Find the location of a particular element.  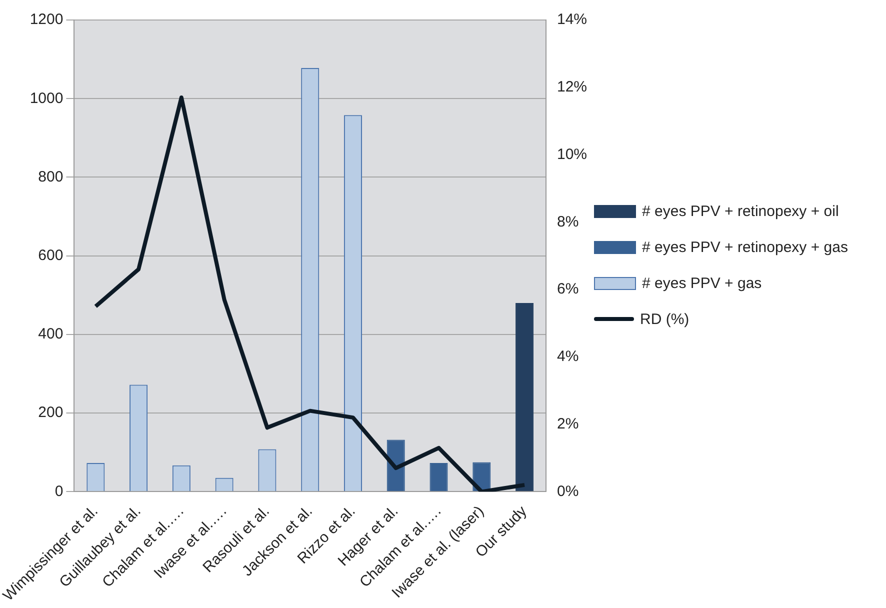

y2-tick-label: 12% is located at coordinates (572, 87).